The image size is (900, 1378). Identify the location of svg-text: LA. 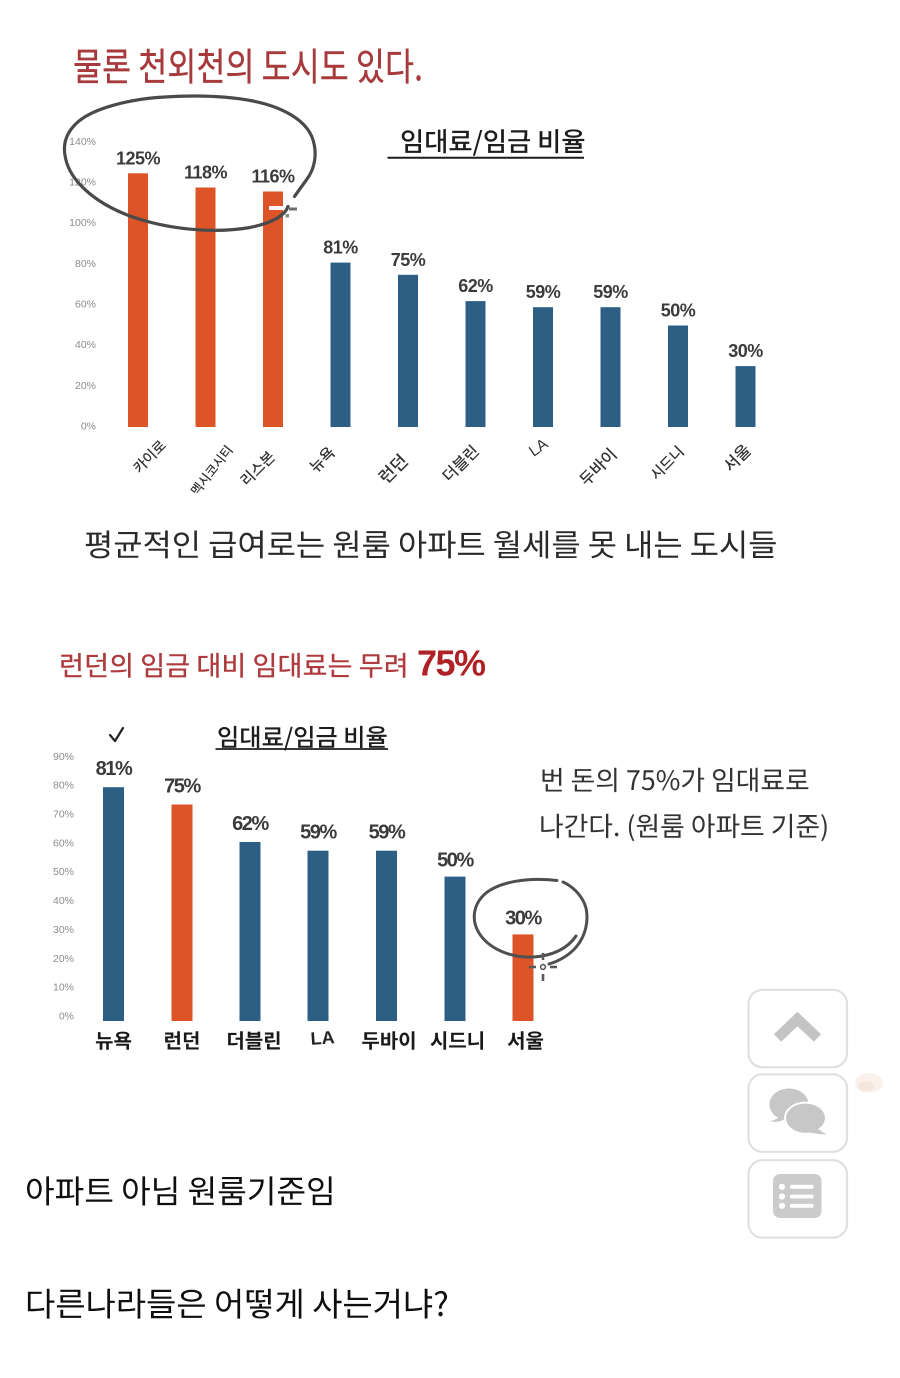
(322, 1038).